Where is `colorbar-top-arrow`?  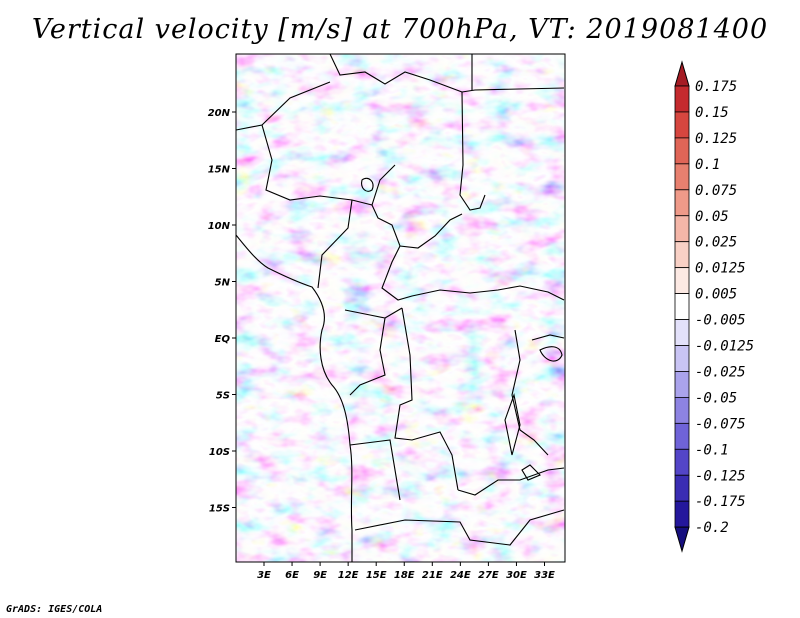
colorbar-top-arrow is located at coordinates (682, 73).